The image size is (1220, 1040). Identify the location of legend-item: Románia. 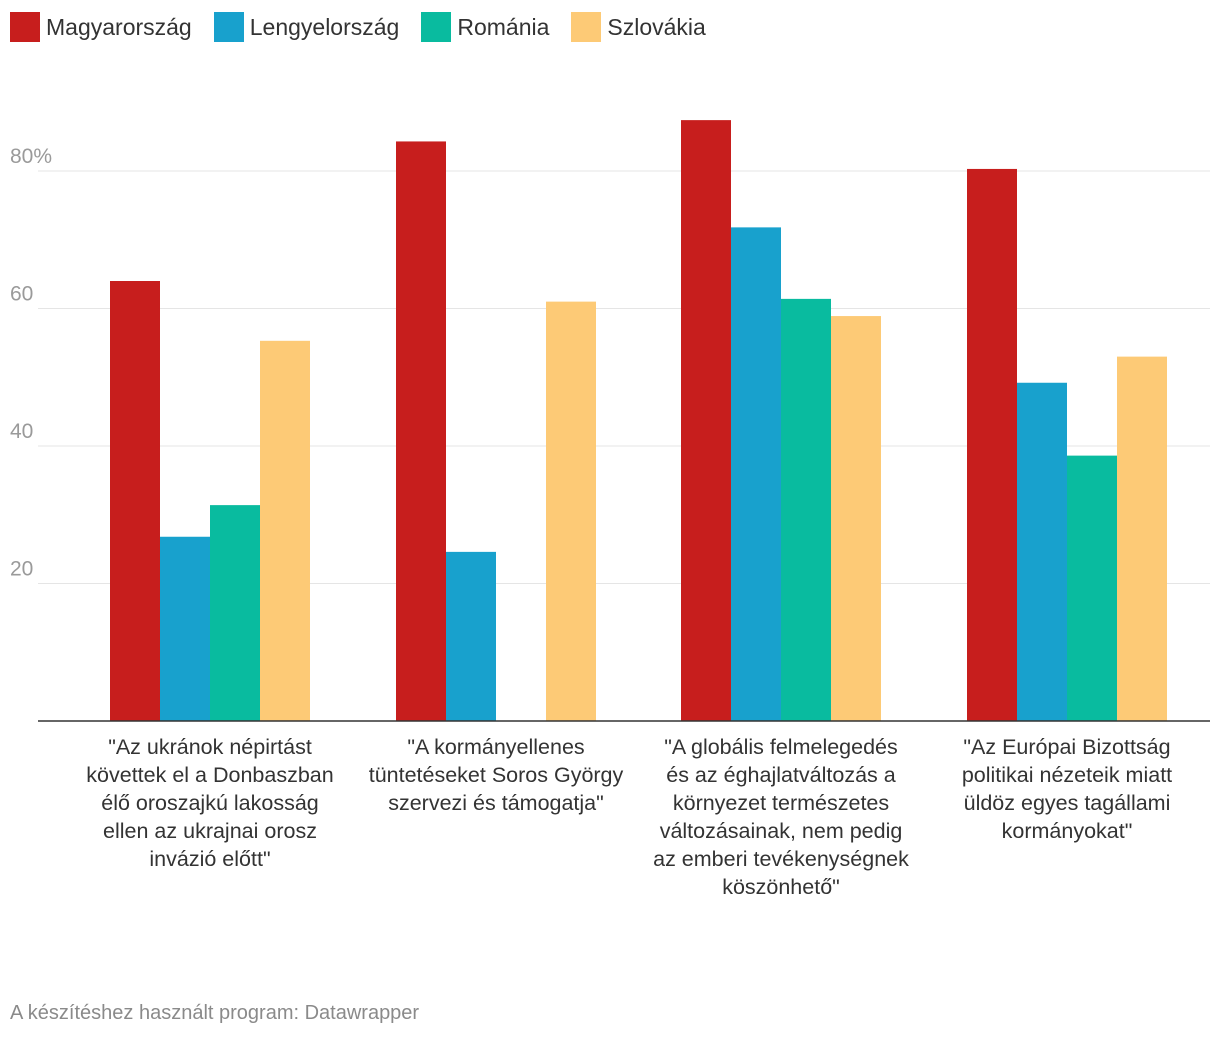
(485, 27).